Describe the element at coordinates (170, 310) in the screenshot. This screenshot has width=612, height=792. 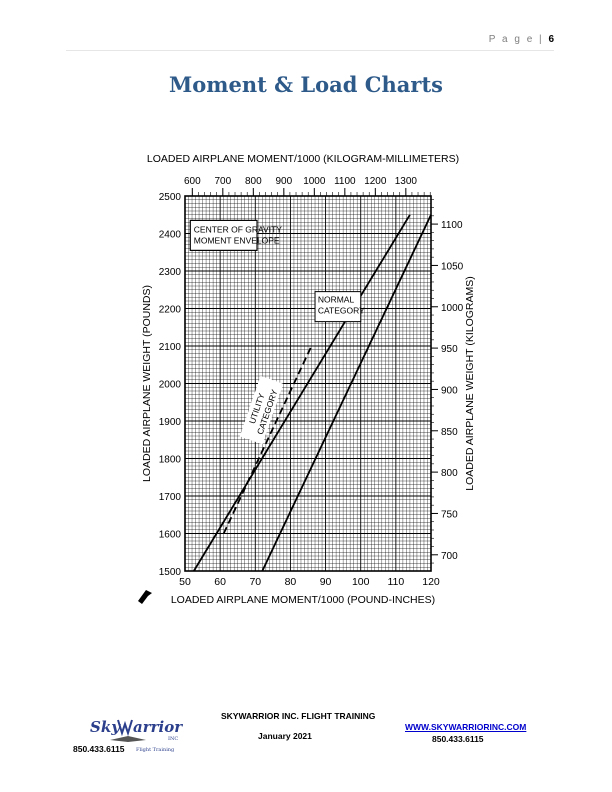
I see `y-tick-label: 2200` at that location.